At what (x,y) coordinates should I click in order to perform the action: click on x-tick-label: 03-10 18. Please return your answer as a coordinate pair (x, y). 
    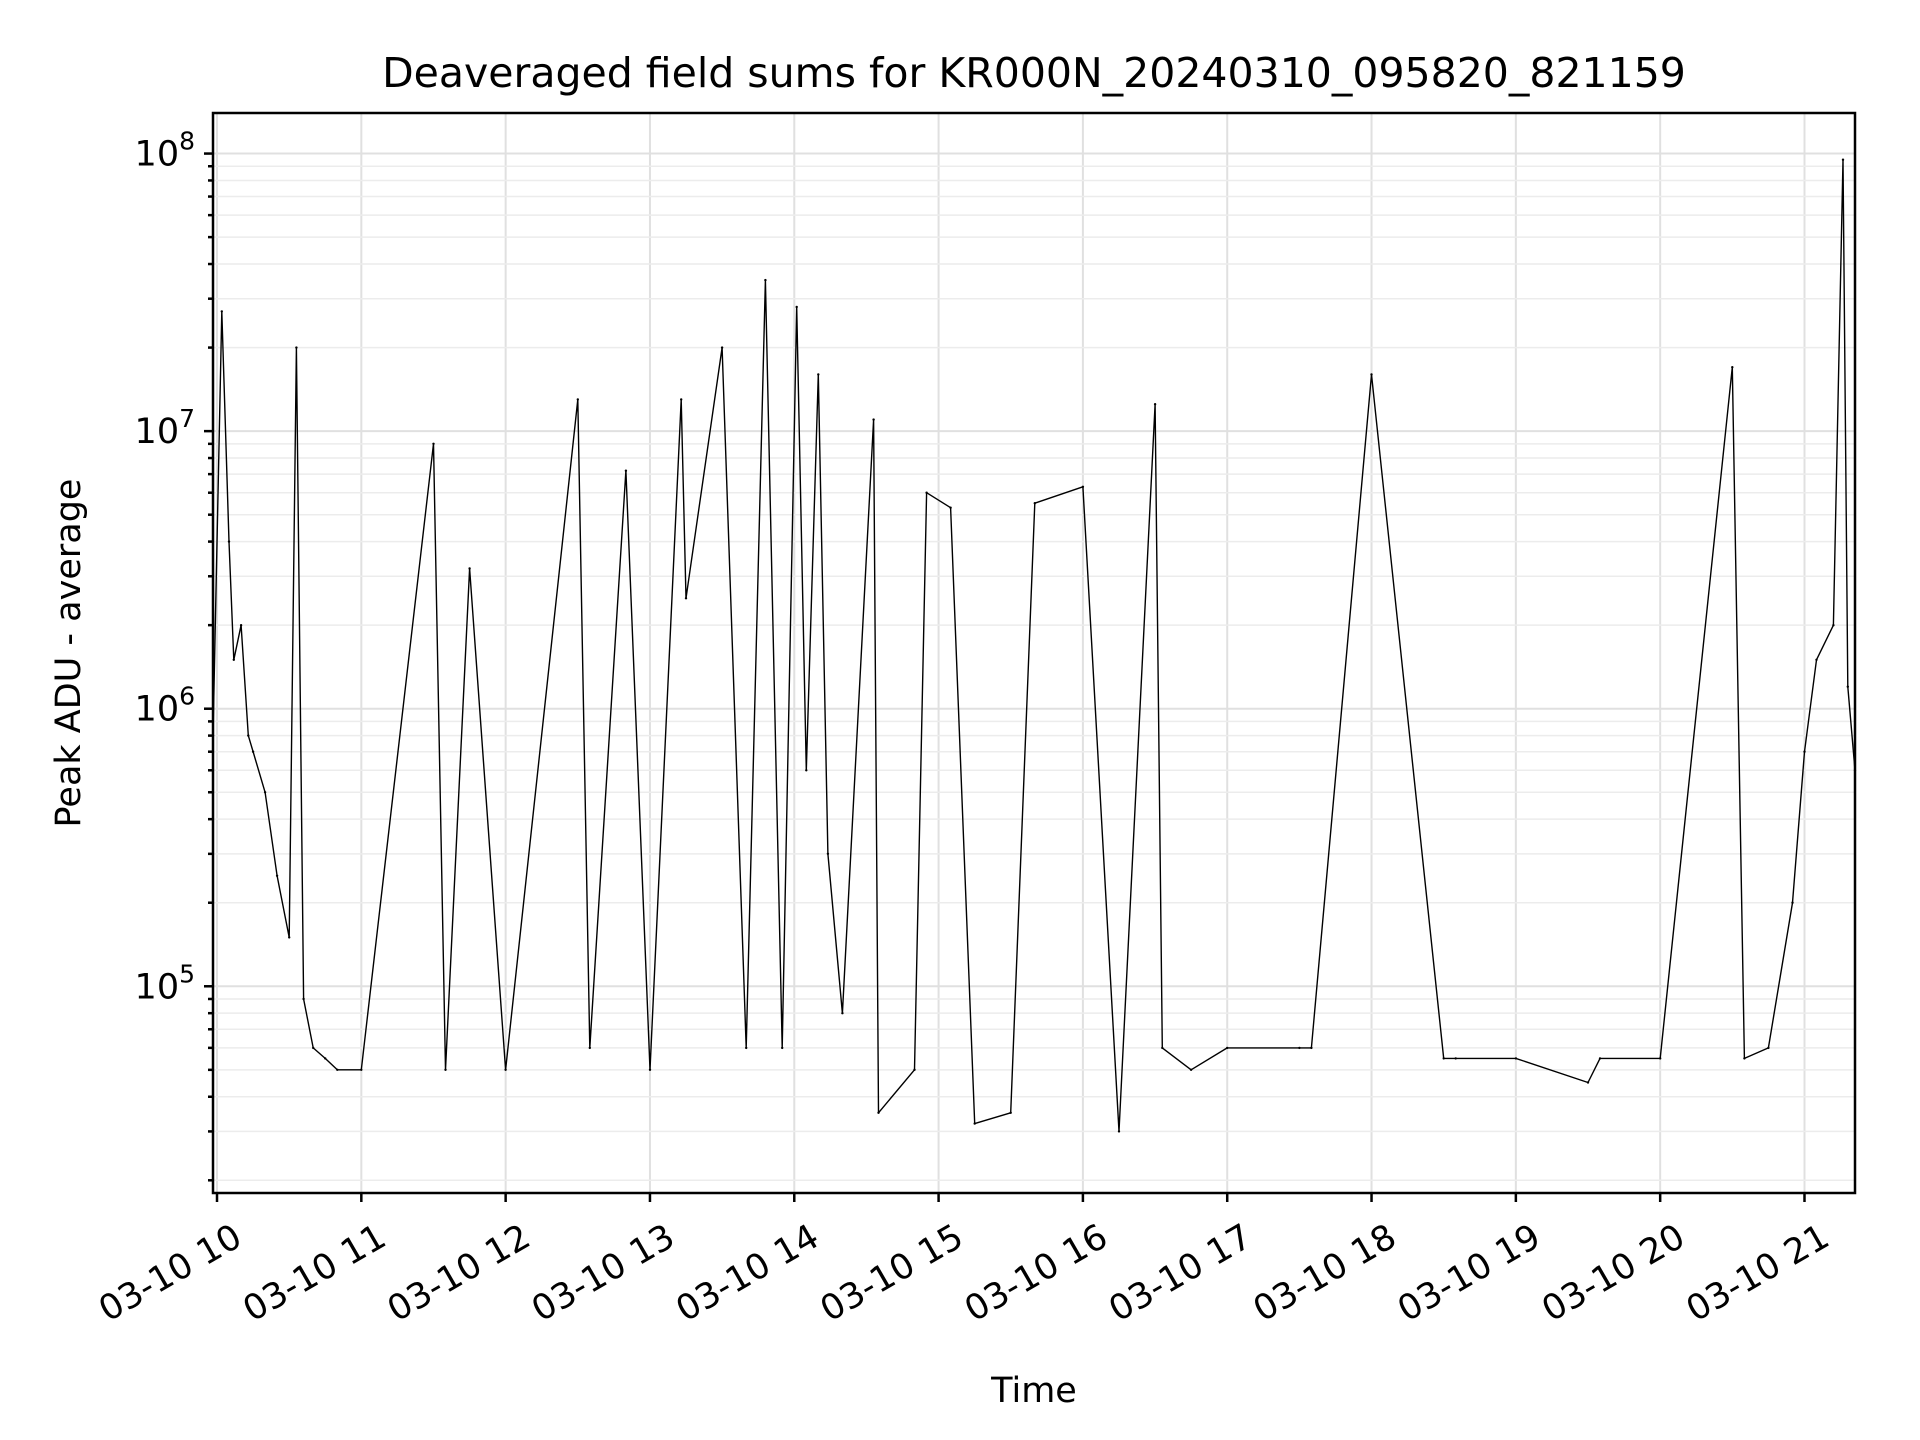
    Looking at the image, I should click on (1325, 1273).